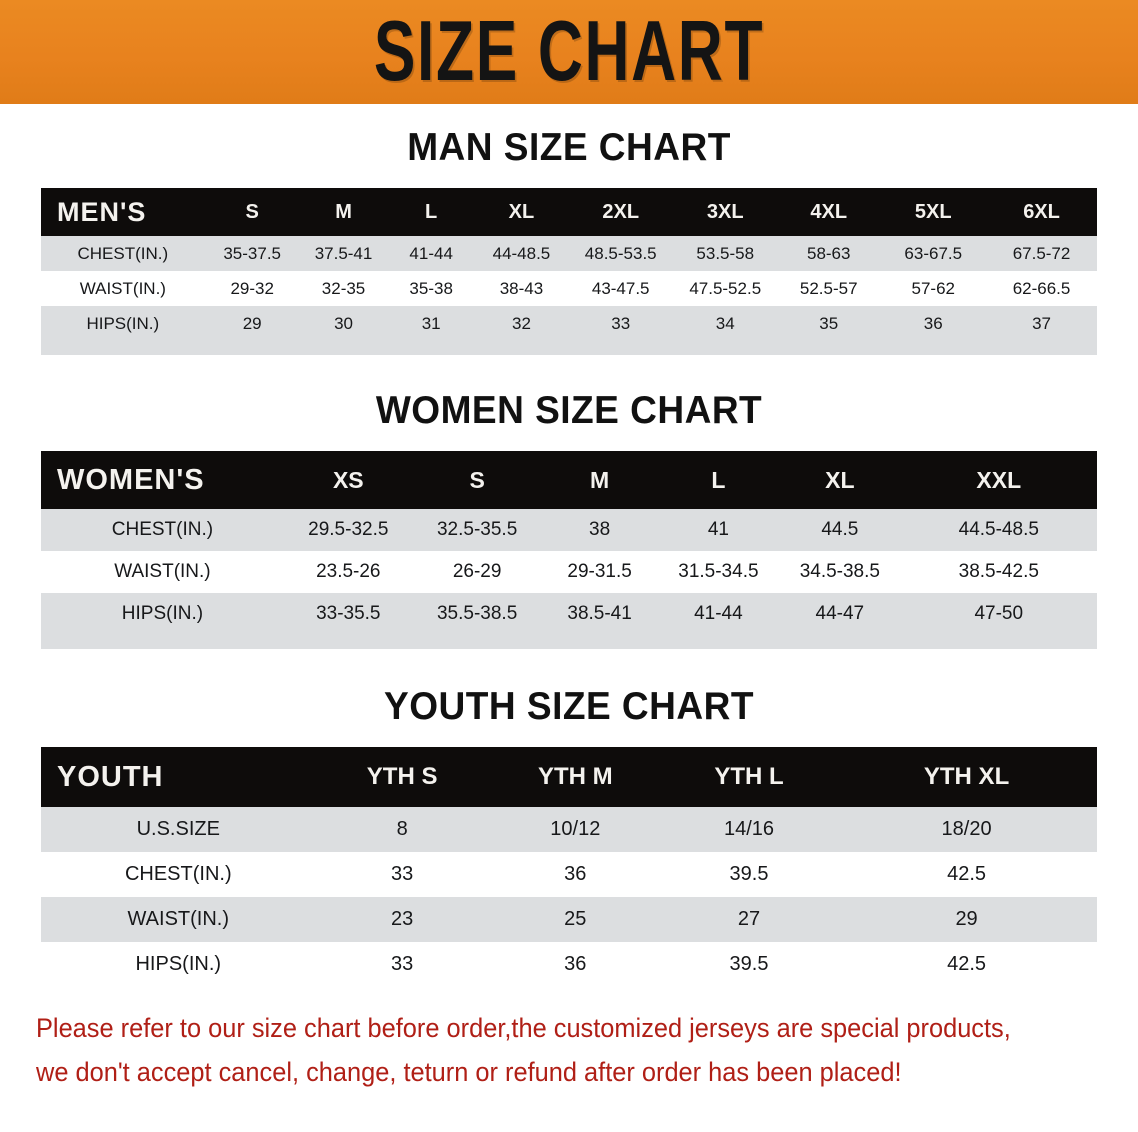 The height and width of the screenshot is (1132, 1138). I want to click on cell: 27, so click(749, 919).